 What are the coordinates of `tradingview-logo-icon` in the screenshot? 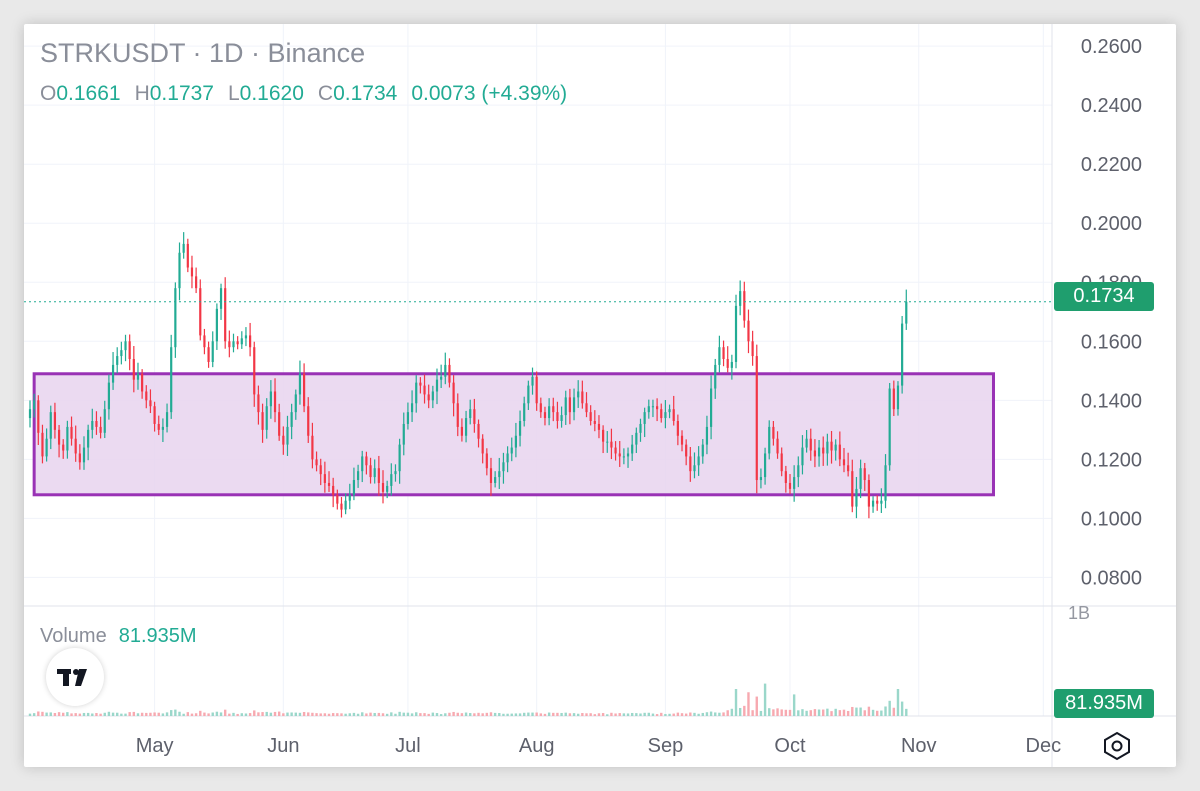 It's located at (75, 677).